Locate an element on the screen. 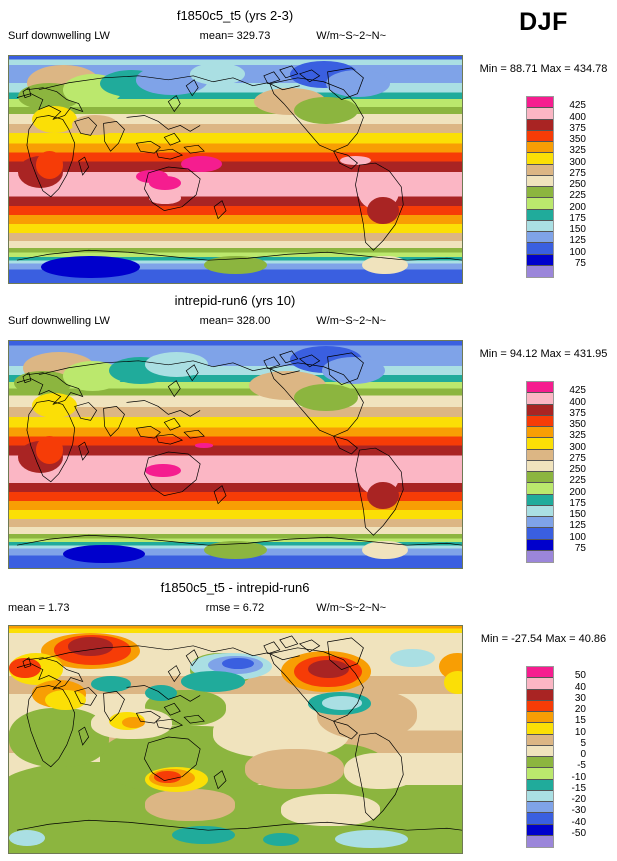  colorbar-tick-label: 5 is located at coordinates (583, 743).